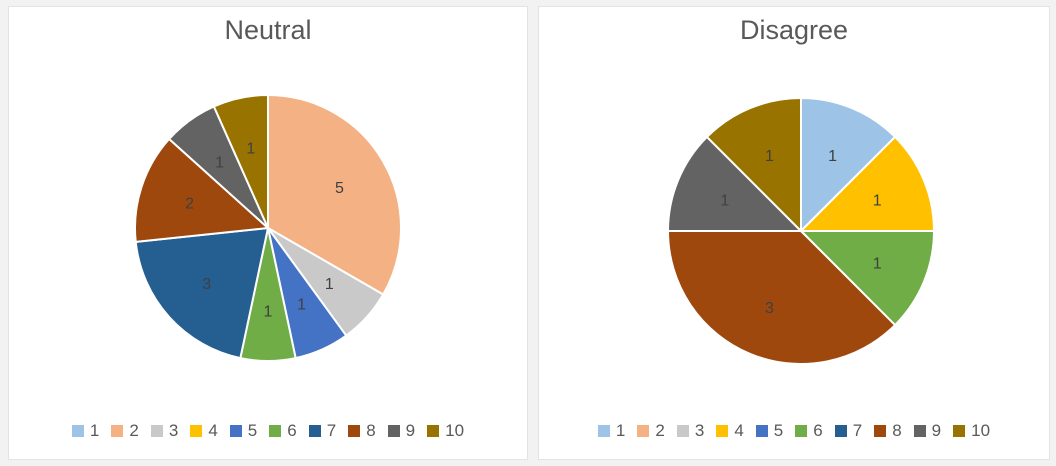  What do you see at coordinates (189, 204) in the screenshot?
I see `data-label-8: 2` at bounding box center [189, 204].